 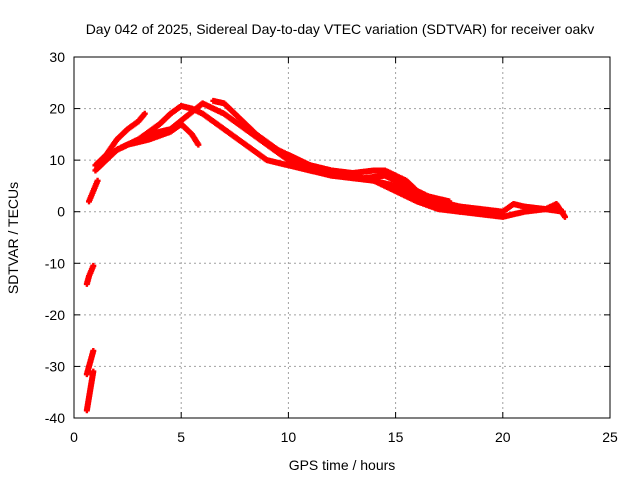 What do you see at coordinates (396, 437) in the screenshot?
I see `x-tick-label: 15` at bounding box center [396, 437].